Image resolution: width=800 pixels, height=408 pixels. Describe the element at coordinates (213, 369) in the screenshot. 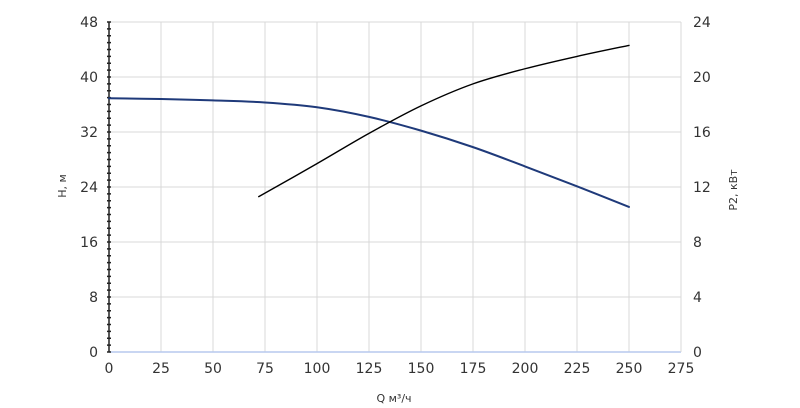

I see `x-tick-label: 50` at that location.